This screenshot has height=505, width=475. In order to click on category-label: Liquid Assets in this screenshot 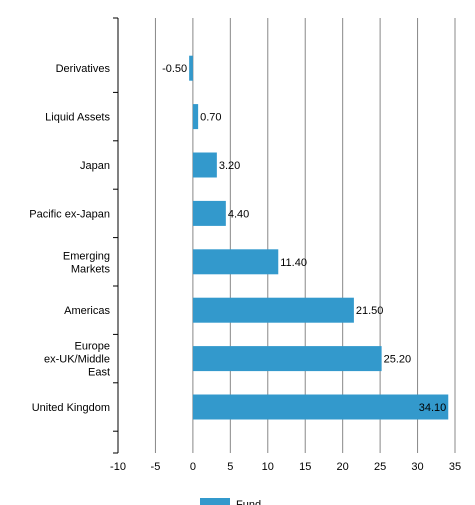, I will do `click(77, 118)`.